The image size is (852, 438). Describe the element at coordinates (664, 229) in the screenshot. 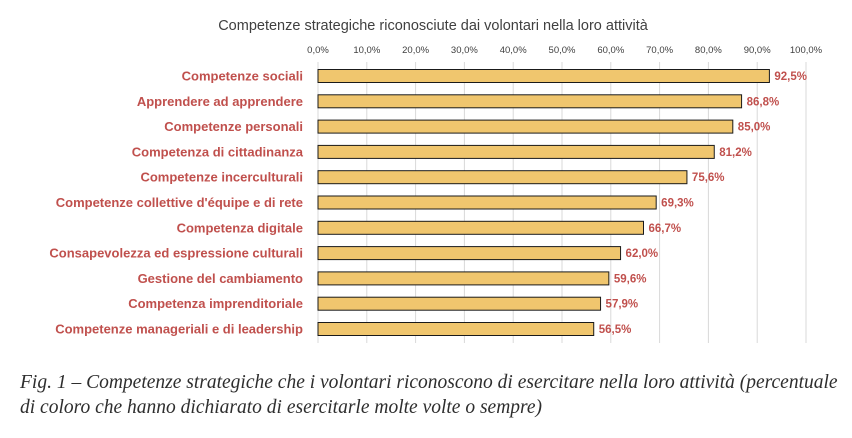

I see `data-label: 66,7%` at that location.